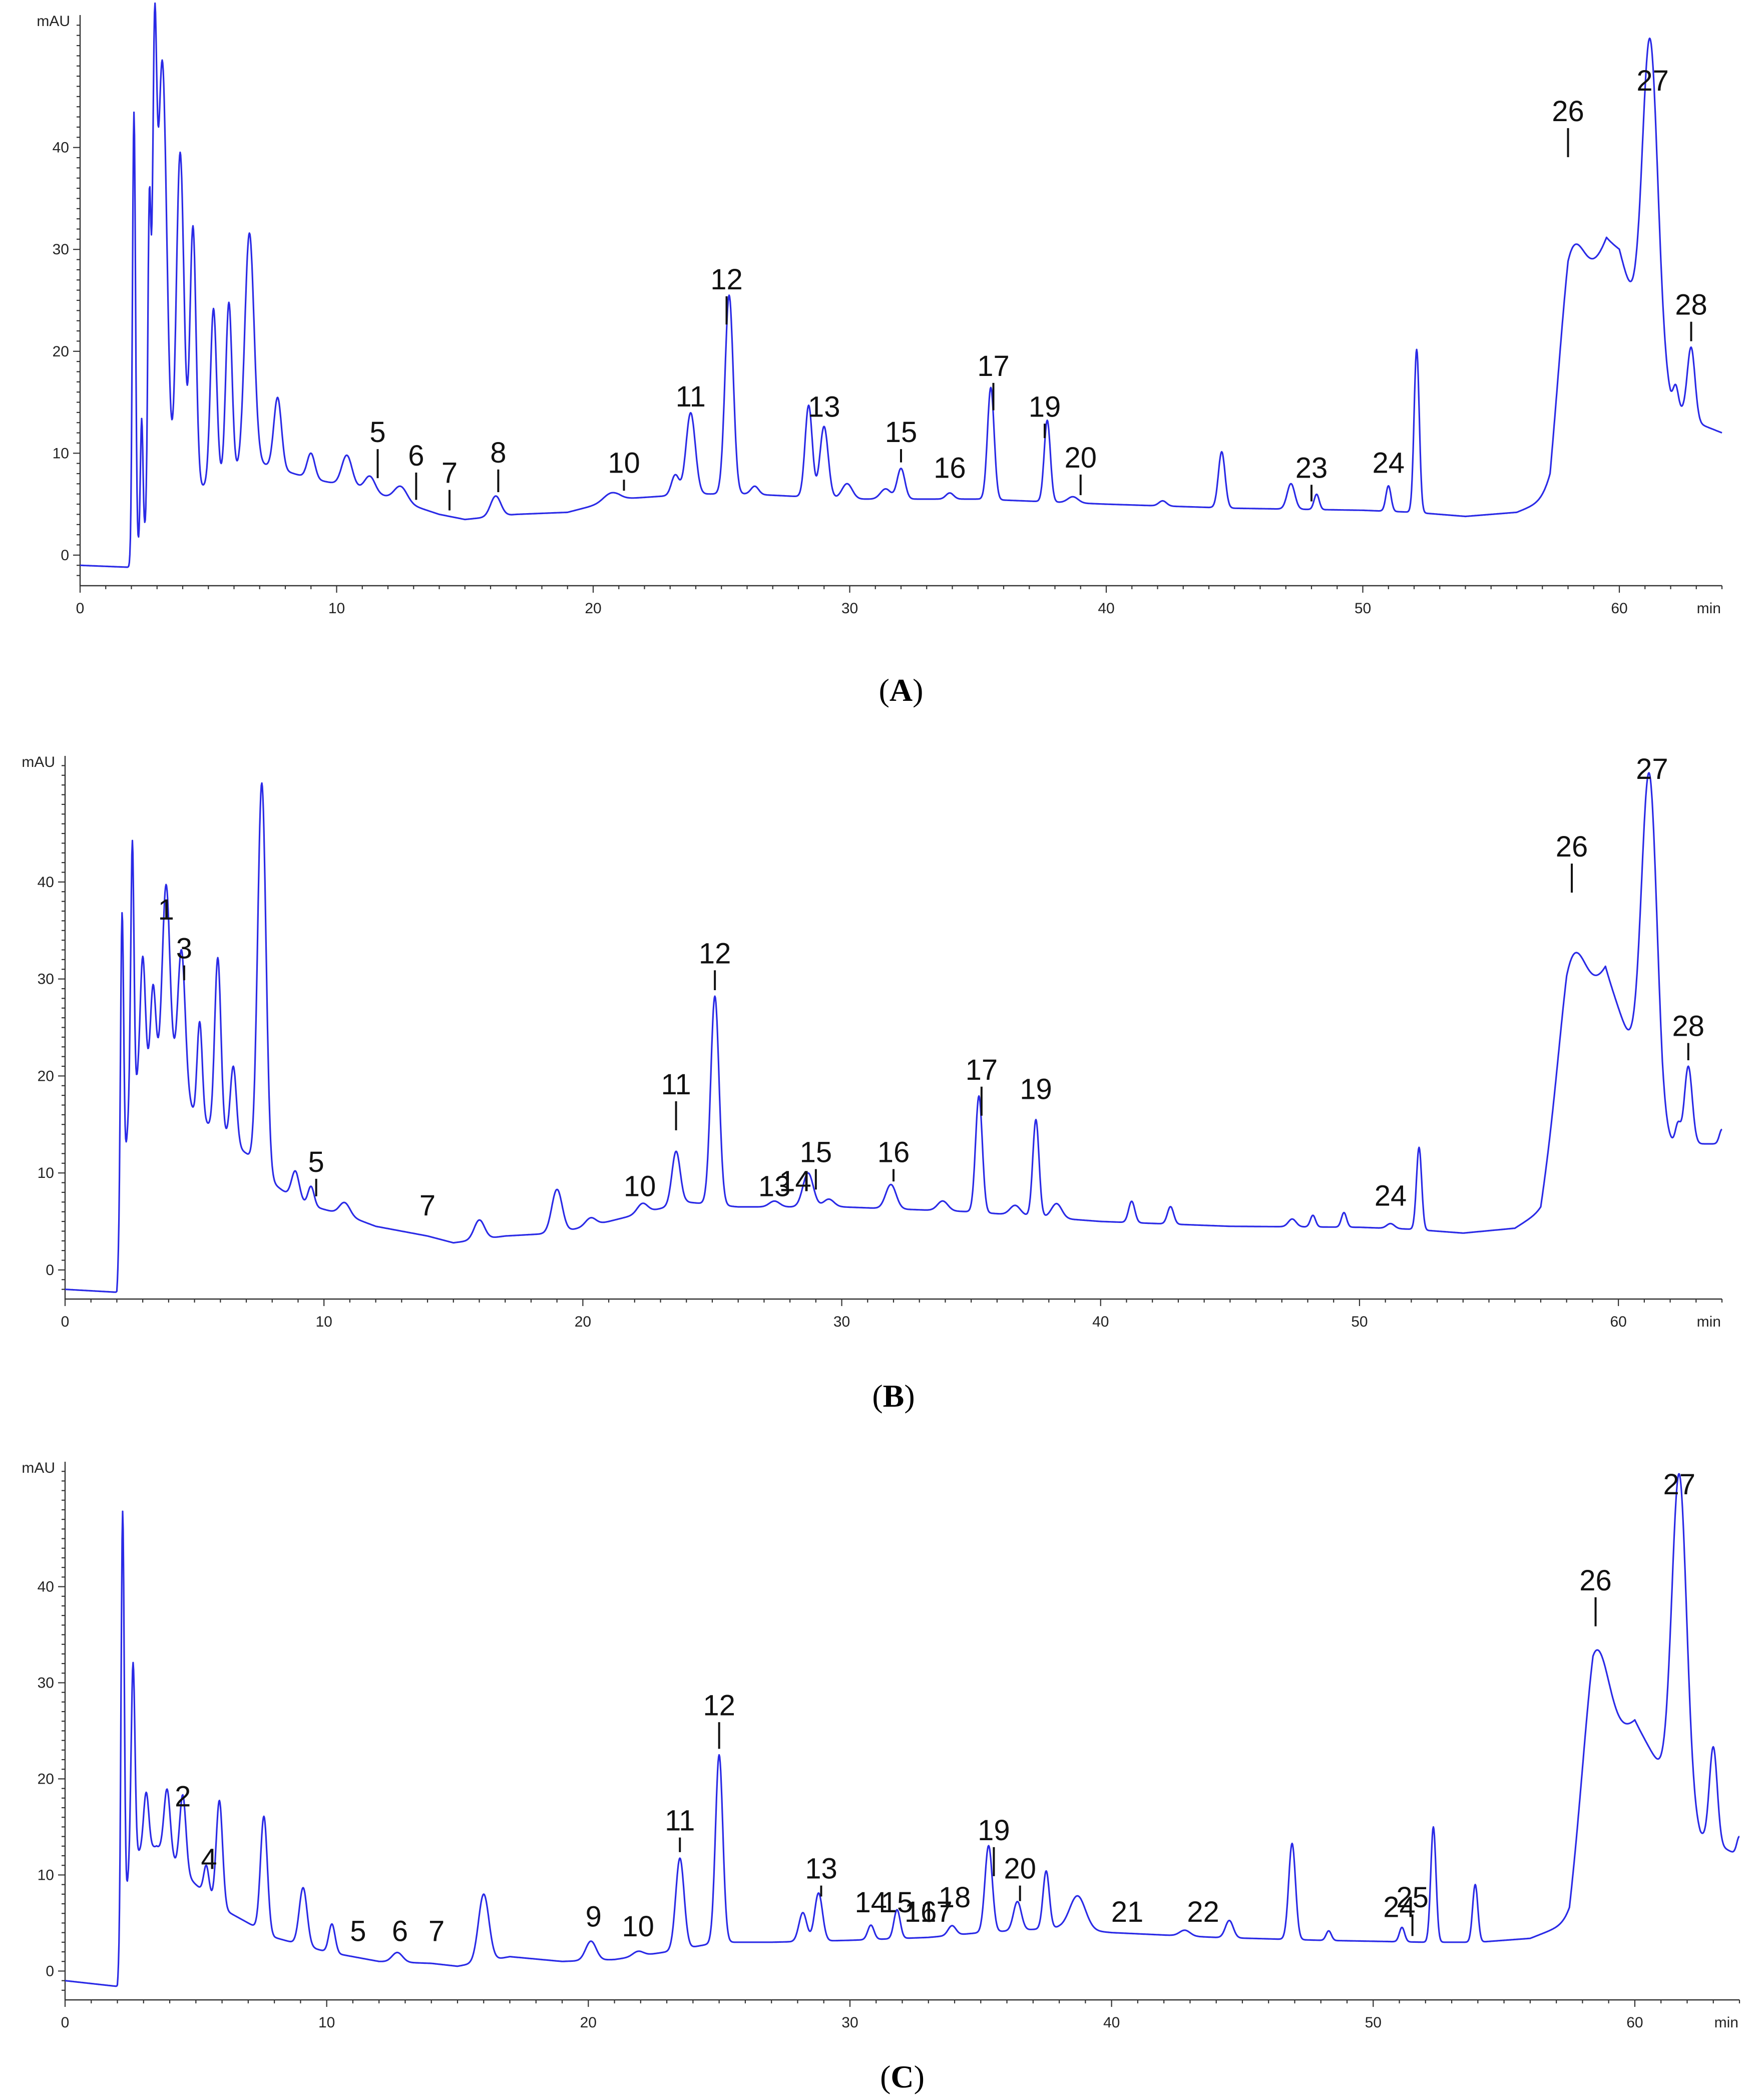 The height and width of the screenshot is (2100, 1764). Describe the element at coordinates (377, 433) in the screenshot. I see `peak-number-label: 5` at that location.